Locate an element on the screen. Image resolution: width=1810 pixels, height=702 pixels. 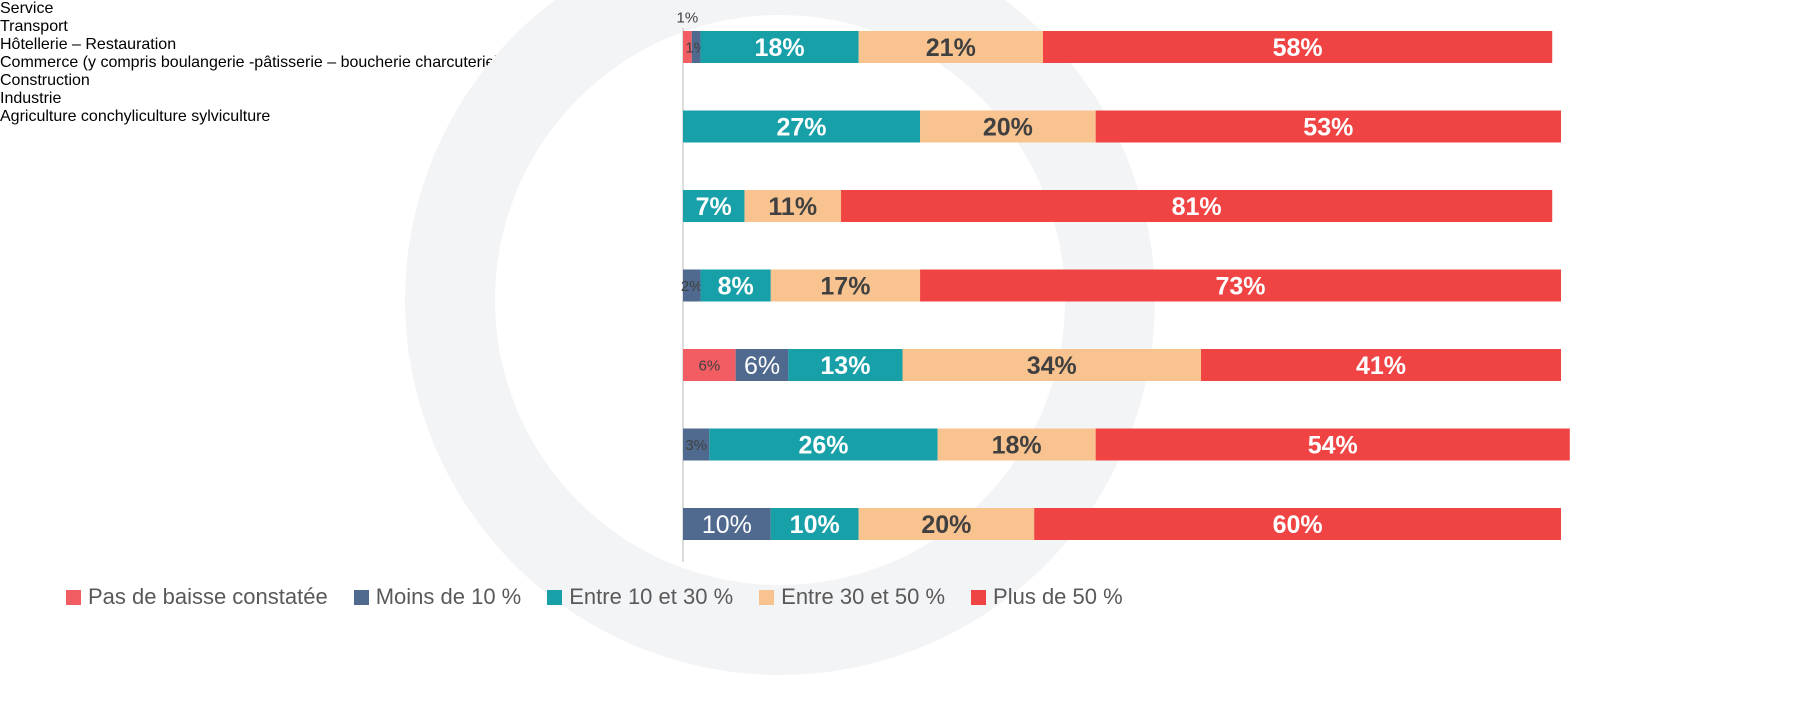
data-label: 58% is located at coordinates (1298, 48).